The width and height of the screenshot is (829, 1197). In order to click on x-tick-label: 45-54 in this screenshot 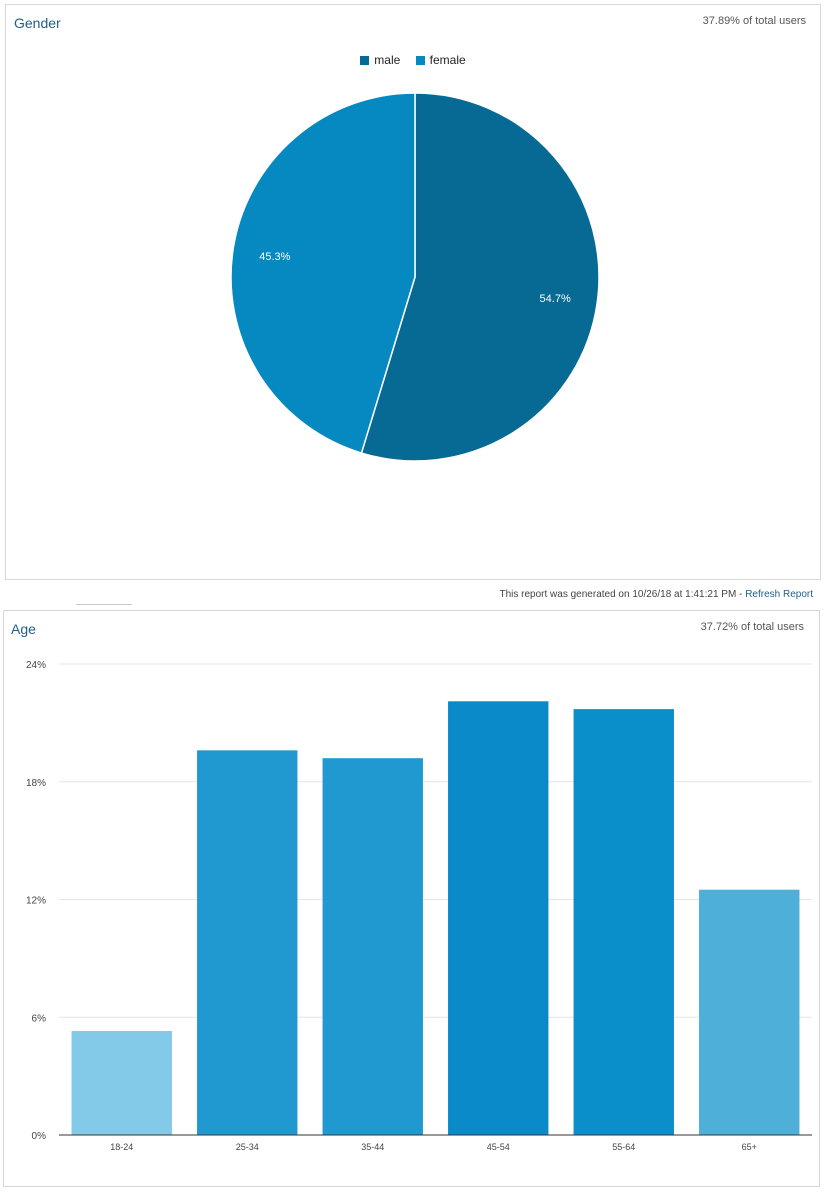, I will do `click(498, 1147)`.